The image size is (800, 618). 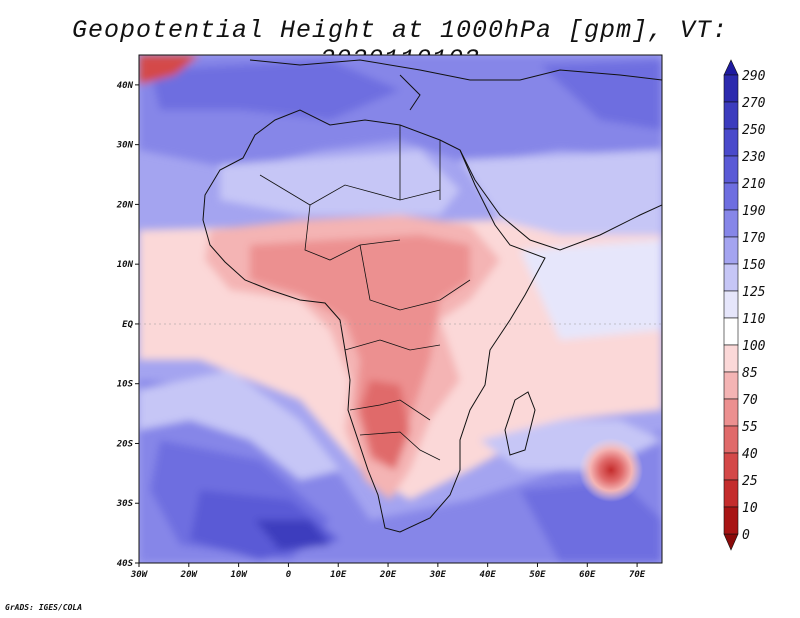 I want to click on lat-tick-label: 30N, so click(x=125, y=146).